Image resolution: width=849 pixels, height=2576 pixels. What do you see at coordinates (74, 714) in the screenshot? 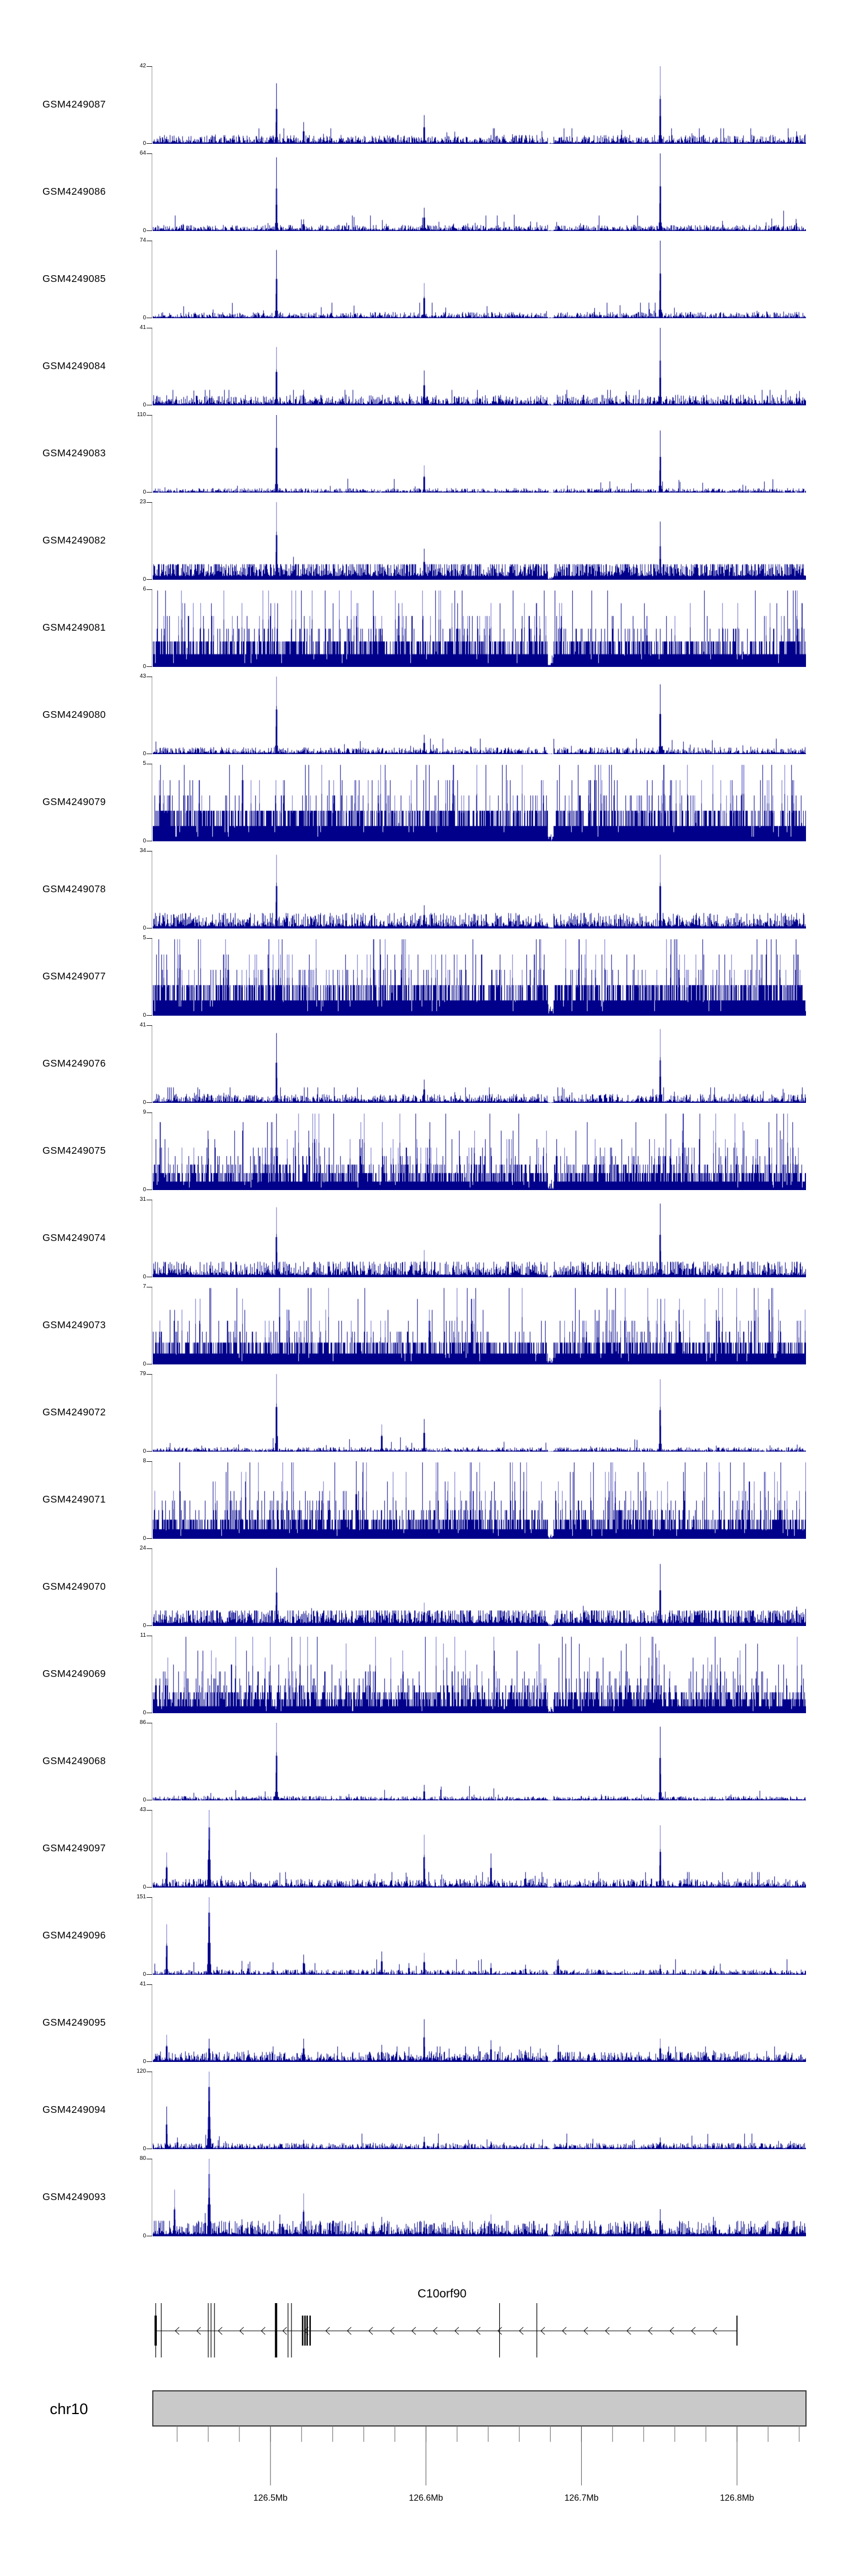
I see `track-label: GSM4249080` at bounding box center [74, 714].